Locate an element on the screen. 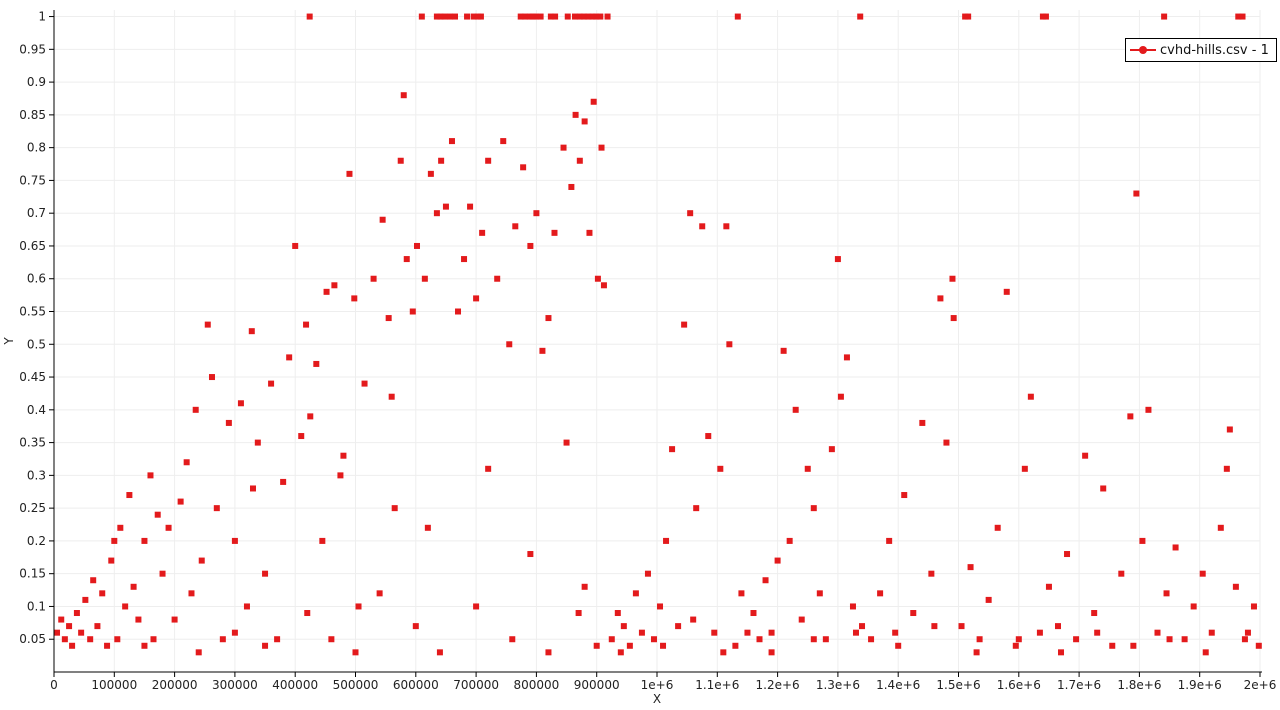 Image resolution: width=1280 pixels, height=710 pixels. x-tick-label: 1e+6 is located at coordinates (657, 685).